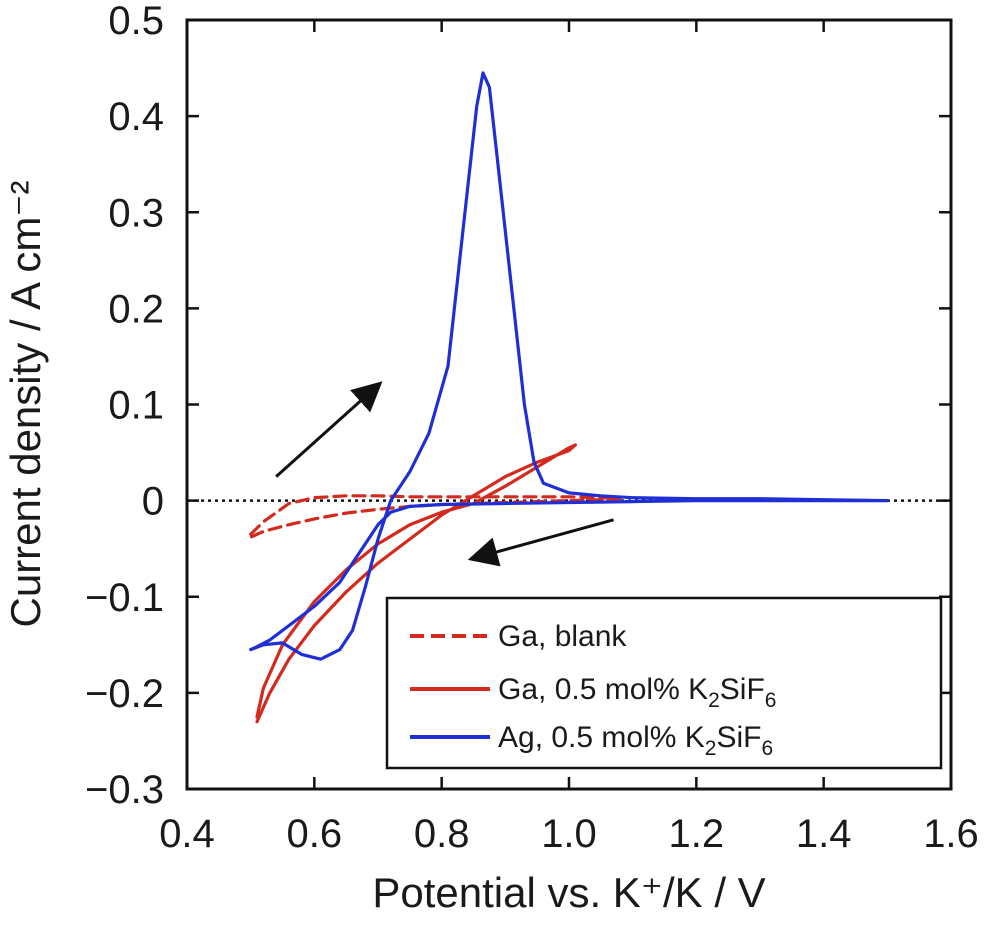 This screenshot has height=931, width=993. What do you see at coordinates (124, 598) in the screenshot?
I see `y-tick-label: −0.1` at bounding box center [124, 598].